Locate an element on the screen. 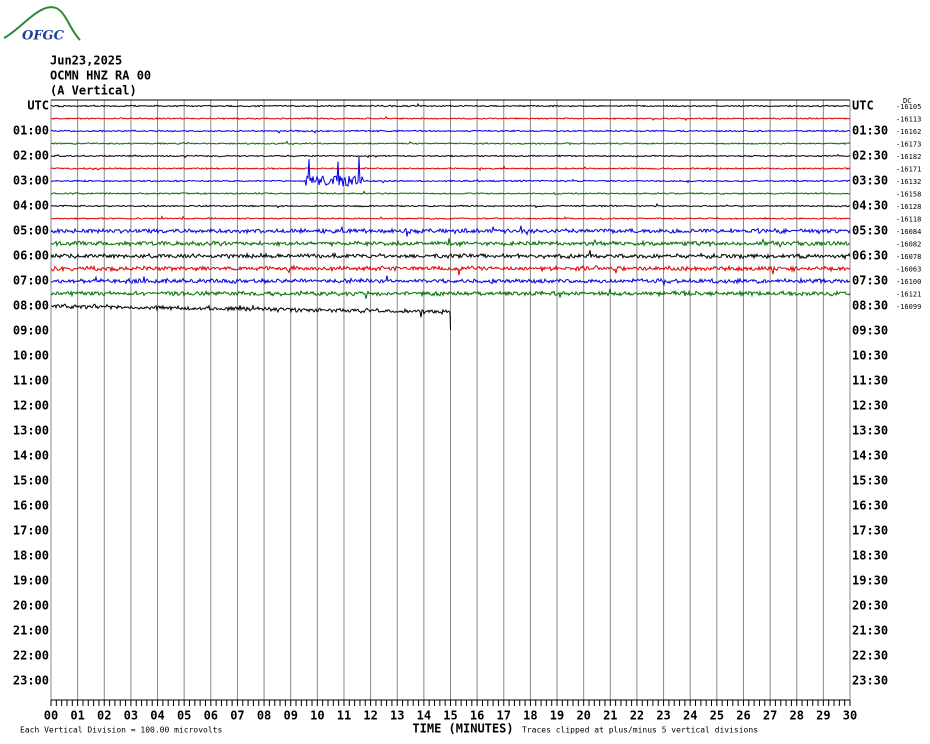  x-tick-label: 27 is located at coordinates (770, 716).